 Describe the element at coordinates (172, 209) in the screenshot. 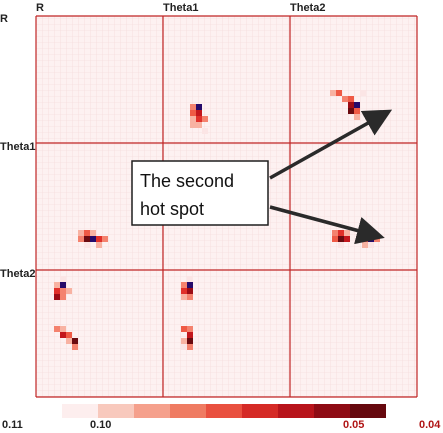

I see `annotation-text-line2: hot spot` at that location.